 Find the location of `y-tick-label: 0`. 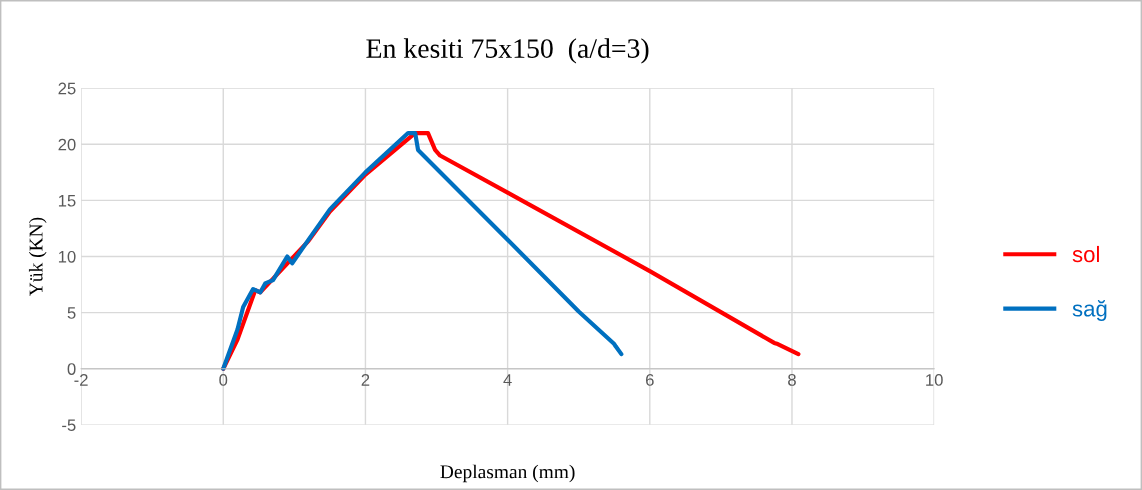

y-tick-label: 0 is located at coordinates (71, 369).